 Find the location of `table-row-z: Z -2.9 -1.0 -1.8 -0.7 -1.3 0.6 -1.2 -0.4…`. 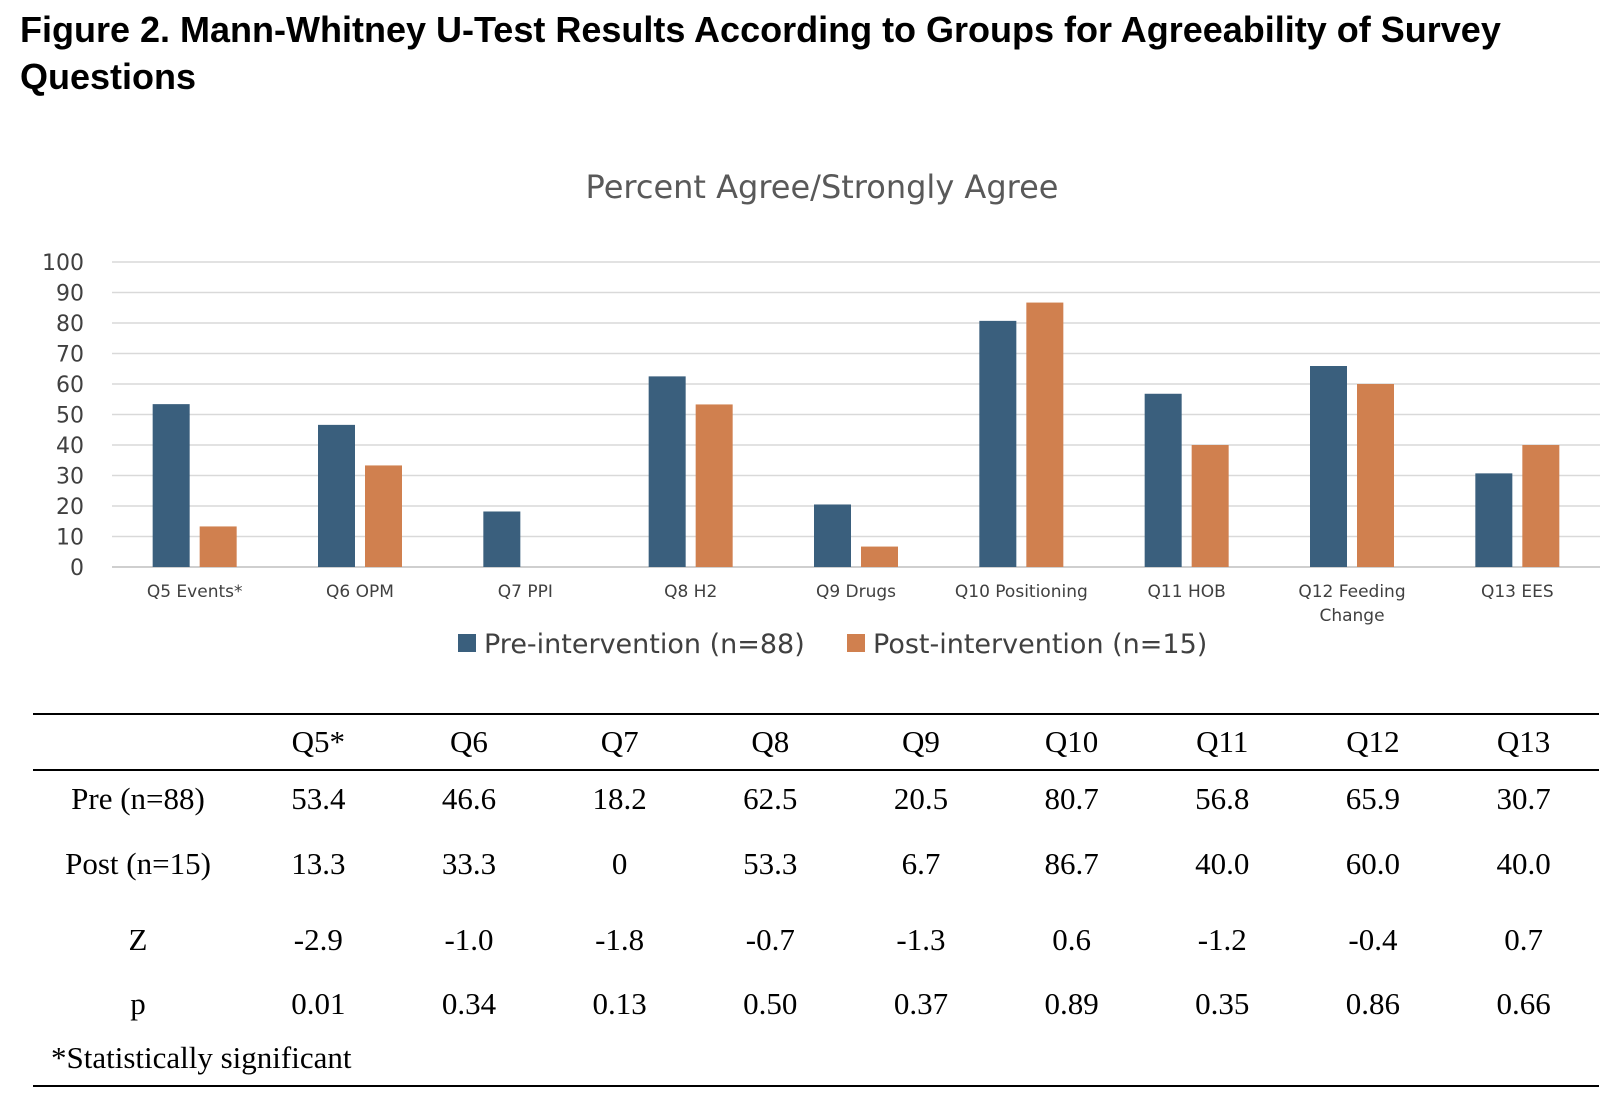

table-row-z: Z -2.9 -1.0 -1.8 -0.7 -1.3 0.6 -1.2 -0.4… is located at coordinates (816, 940).